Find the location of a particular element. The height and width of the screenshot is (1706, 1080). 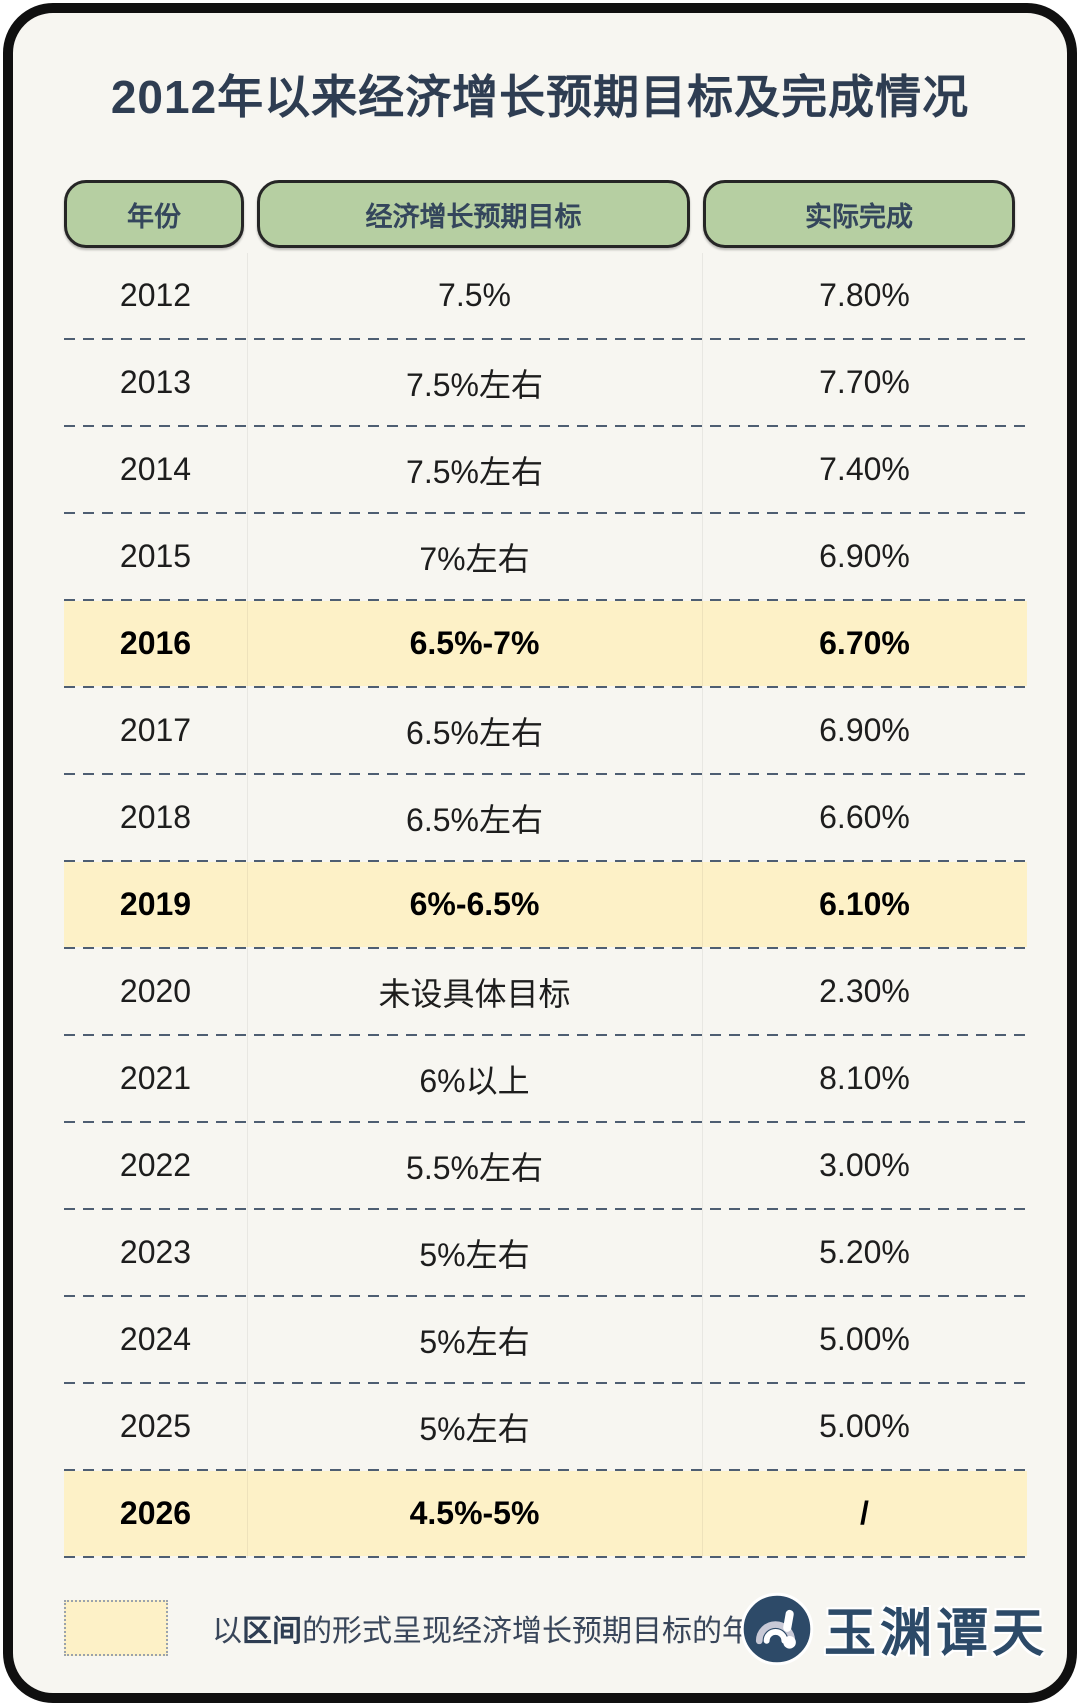

table-header: 年份 经济增长预期目标 实际完成 is located at coordinates (546, 214).